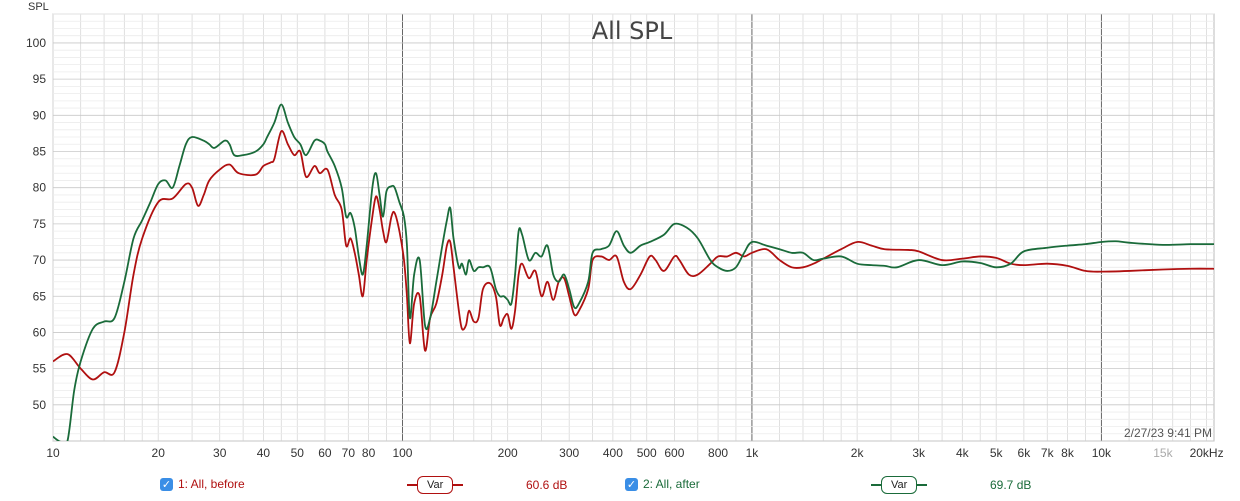 The image size is (1240, 501). Describe the element at coordinates (1048, 453) in the screenshot. I see `x-tick-label: 7k` at that location.